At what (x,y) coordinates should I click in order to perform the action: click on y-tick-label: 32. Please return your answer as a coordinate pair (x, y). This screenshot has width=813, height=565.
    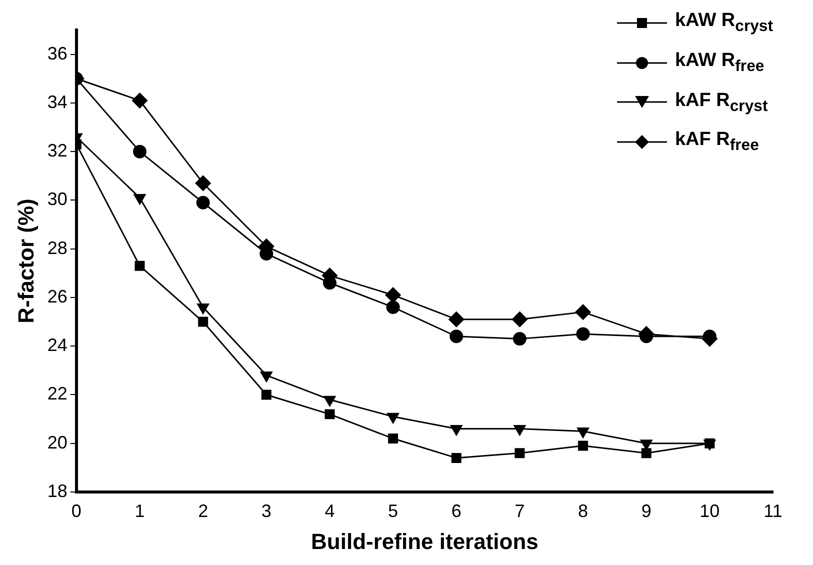
    Looking at the image, I should click on (57, 150).